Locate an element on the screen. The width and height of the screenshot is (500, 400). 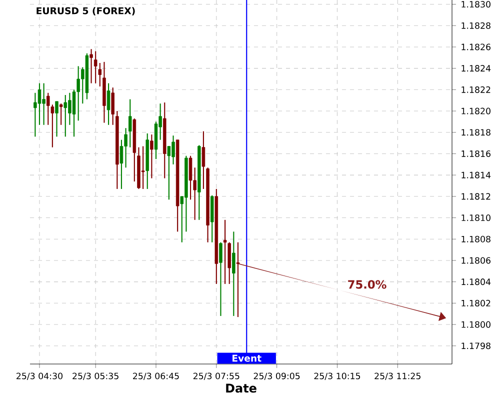
y-tick-label: 1.1806 is located at coordinates (476, 260).